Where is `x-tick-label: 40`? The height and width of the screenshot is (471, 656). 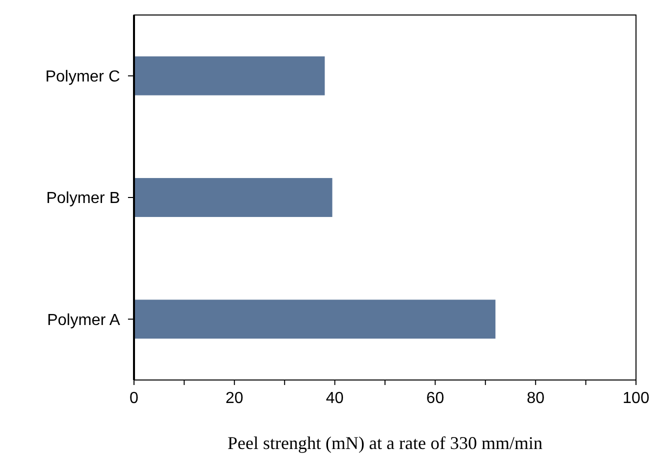 x-tick-label: 40 is located at coordinates (335, 398).